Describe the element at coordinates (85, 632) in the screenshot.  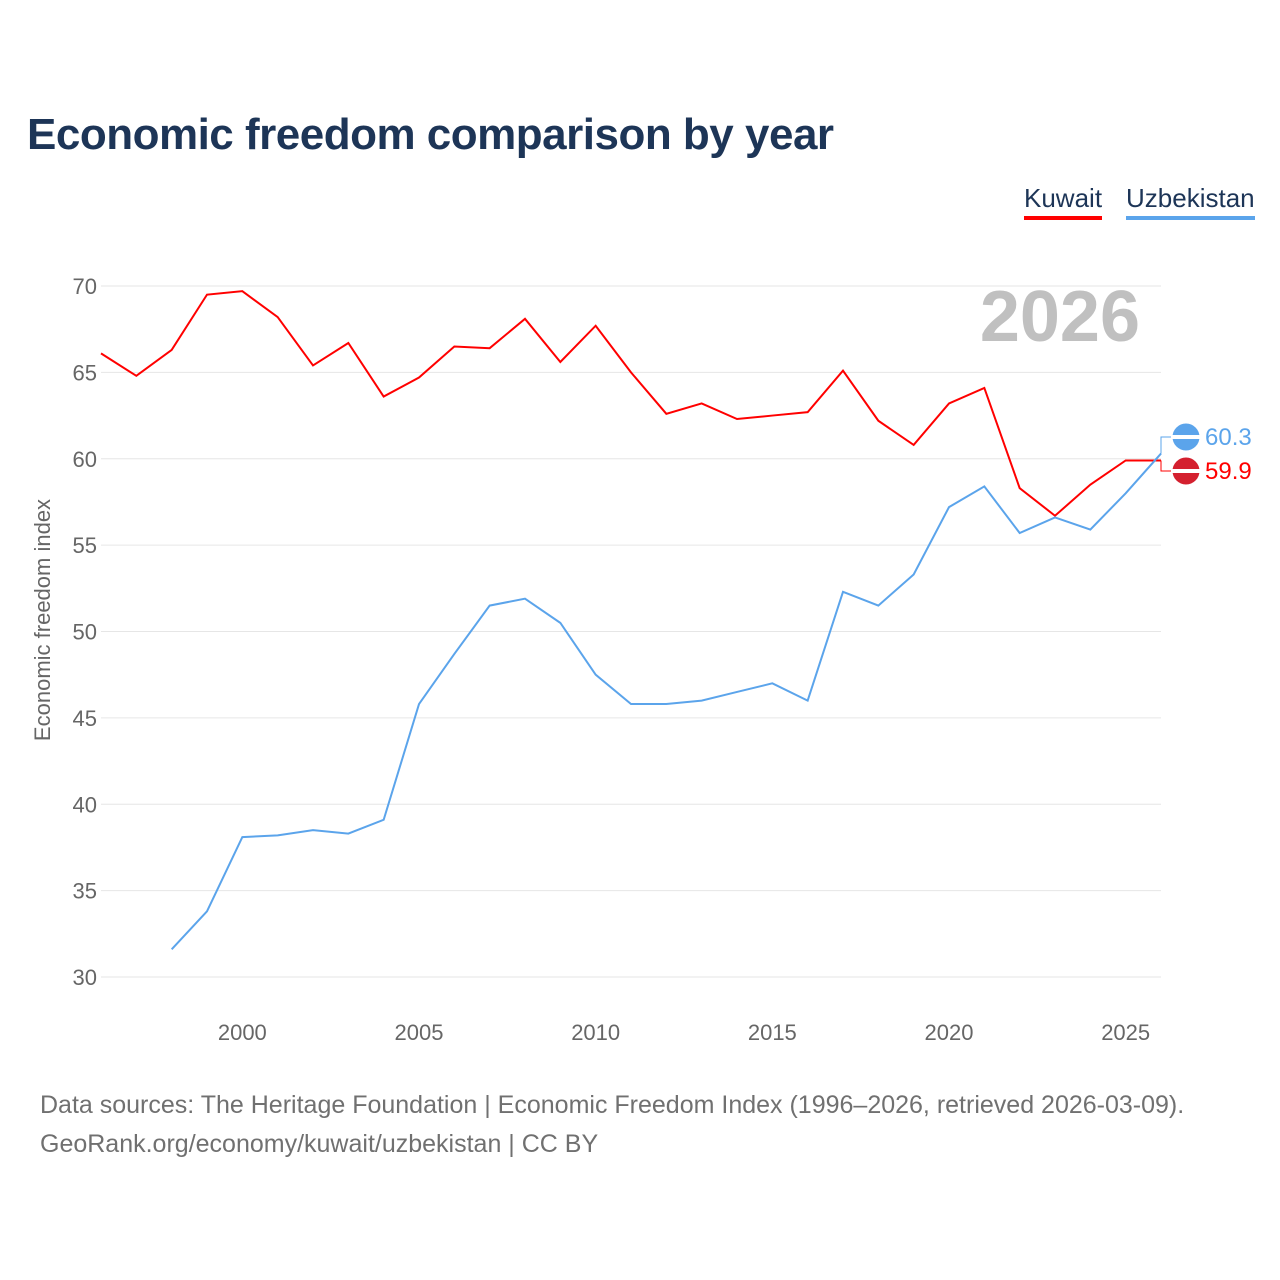
I see `y-tick-label: 50` at that location.